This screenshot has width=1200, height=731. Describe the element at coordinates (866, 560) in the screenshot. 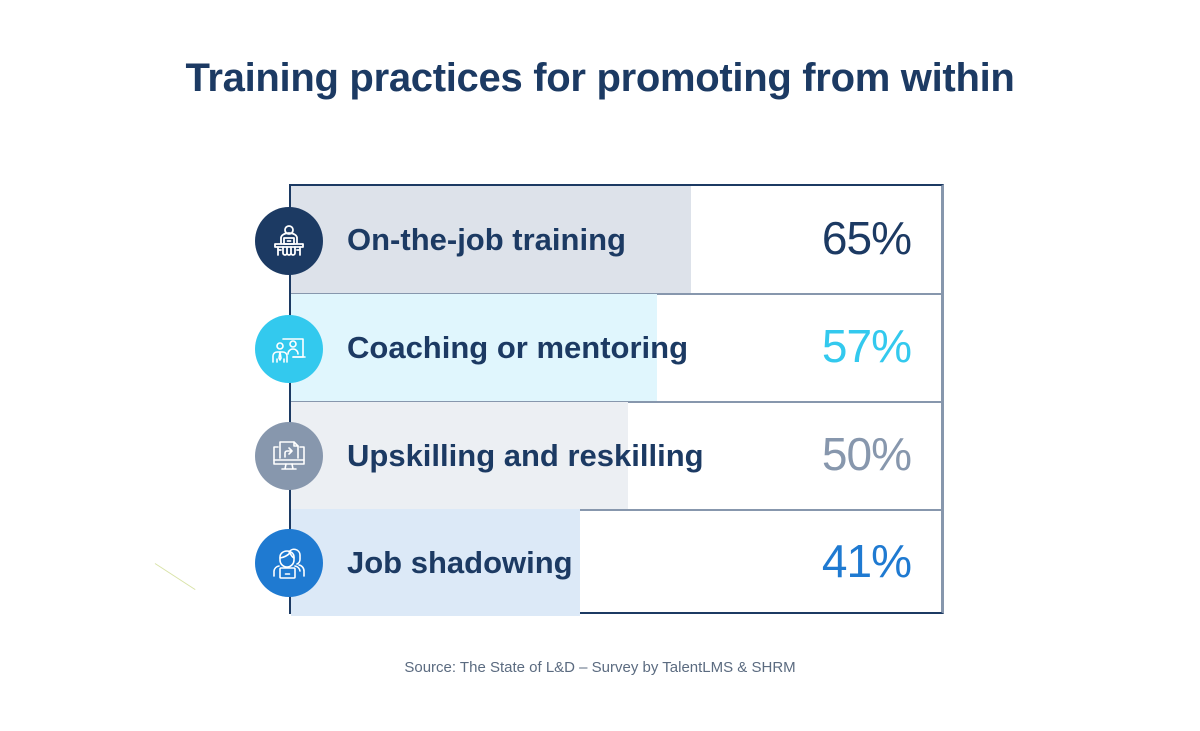

I see `bar-value: 41%` at that location.